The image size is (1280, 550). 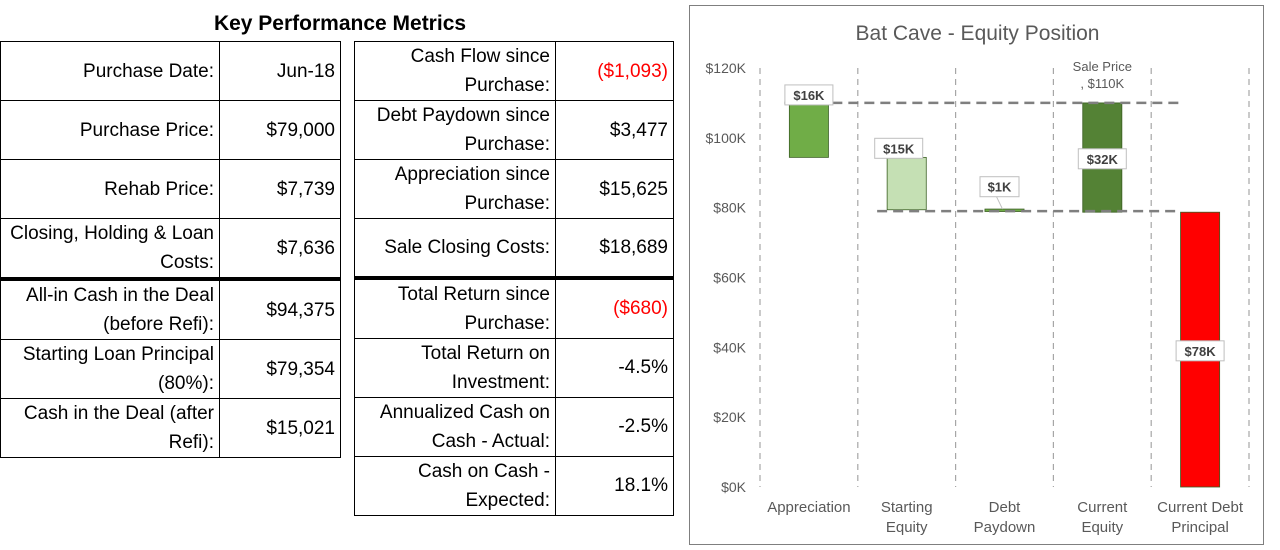 I want to click on y-tick-label: $20K, so click(x=729, y=417).